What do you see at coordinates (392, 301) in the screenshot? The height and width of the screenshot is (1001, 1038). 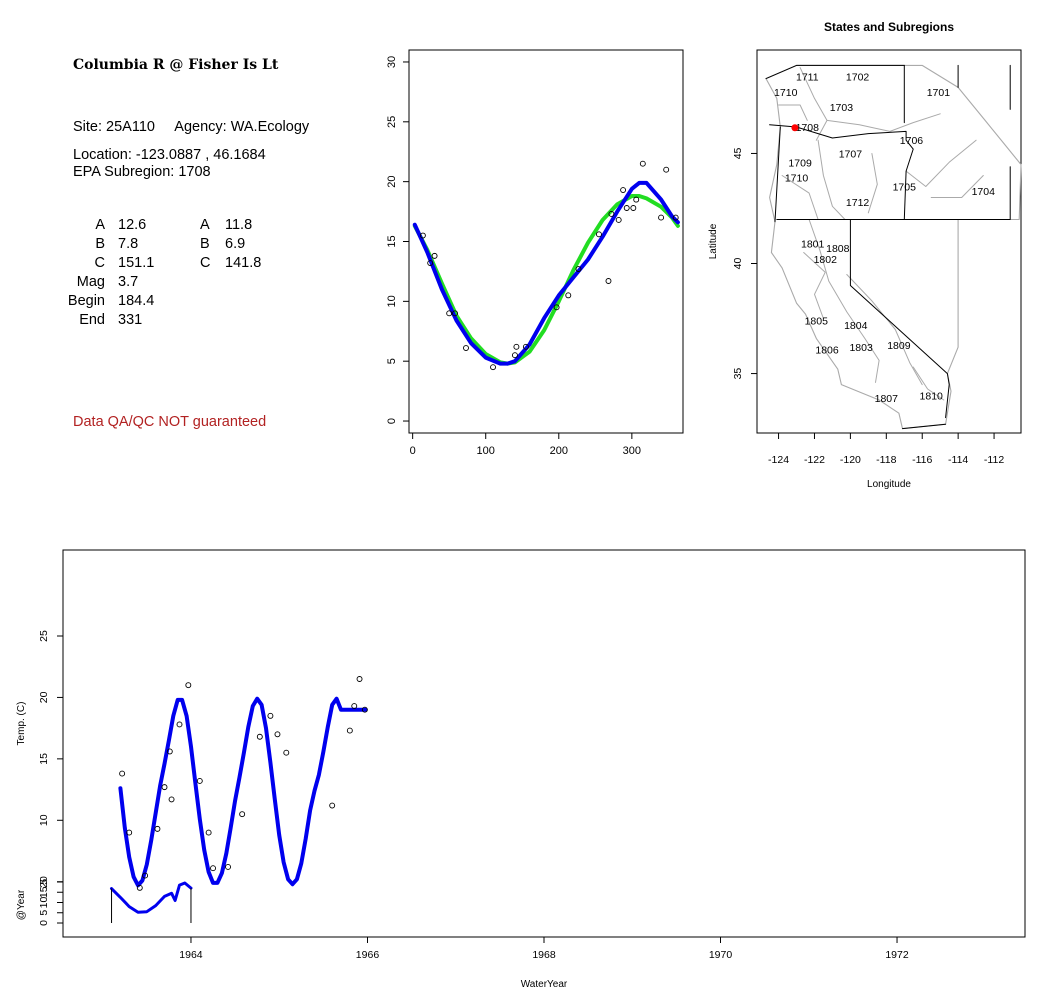 I see `y-tick-label: 10` at bounding box center [392, 301].